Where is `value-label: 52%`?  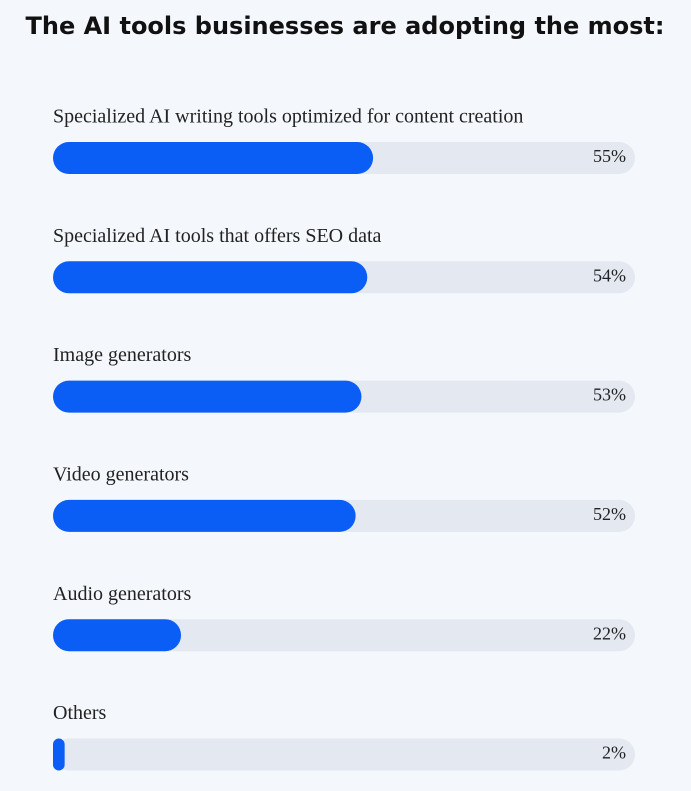 value-label: 52% is located at coordinates (609, 514).